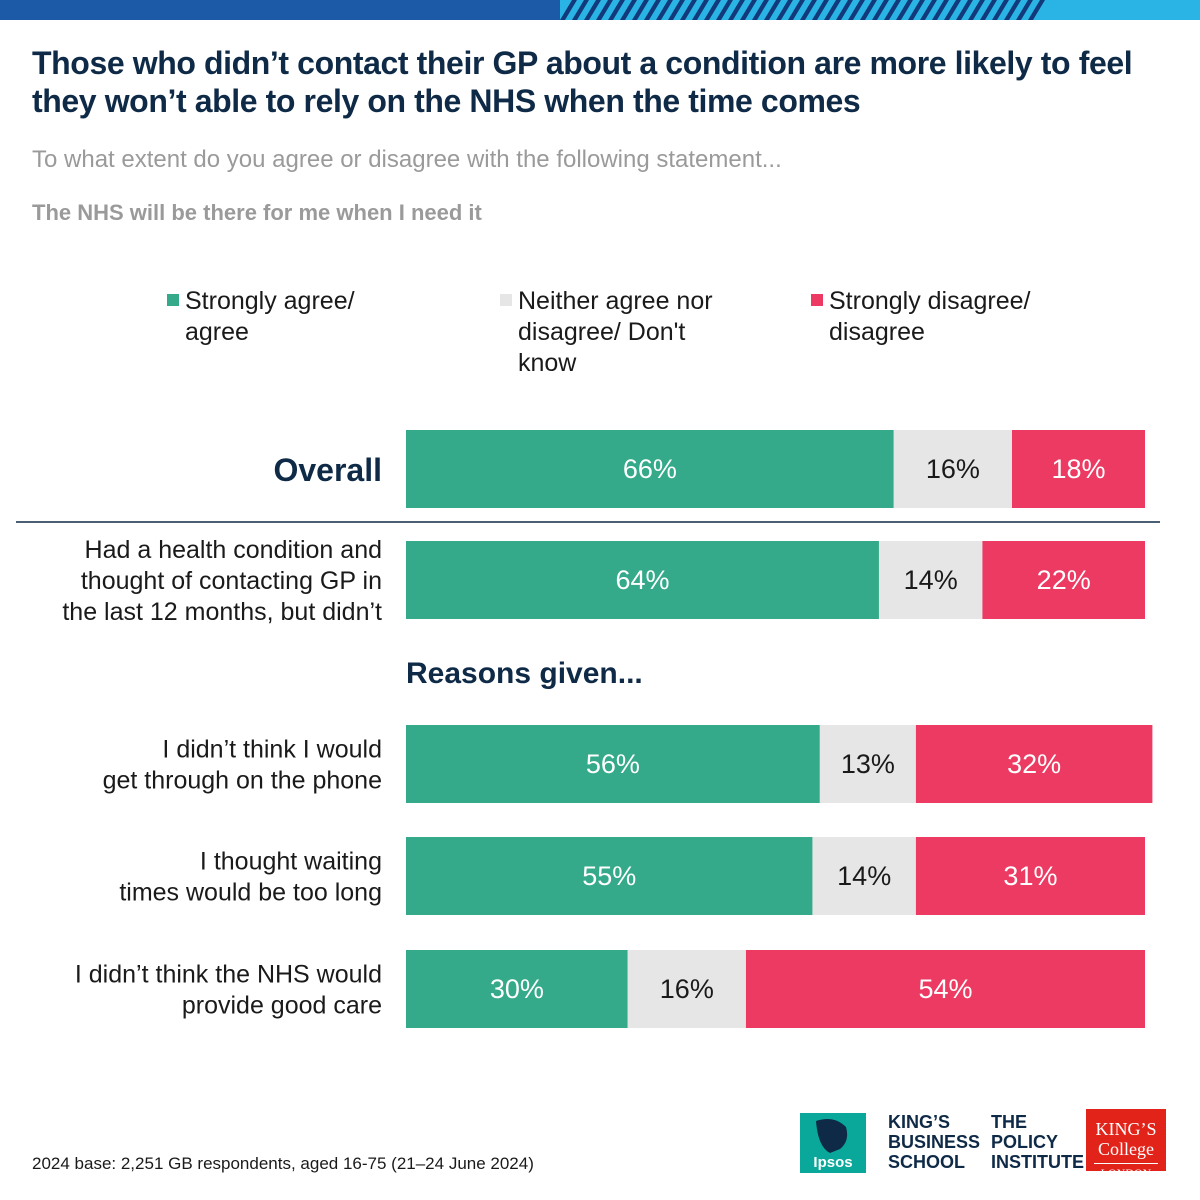 This screenshot has height=1200, width=1200. I want to click on category-label-line: the last 12 months, but didn’t, so click(222, 612).